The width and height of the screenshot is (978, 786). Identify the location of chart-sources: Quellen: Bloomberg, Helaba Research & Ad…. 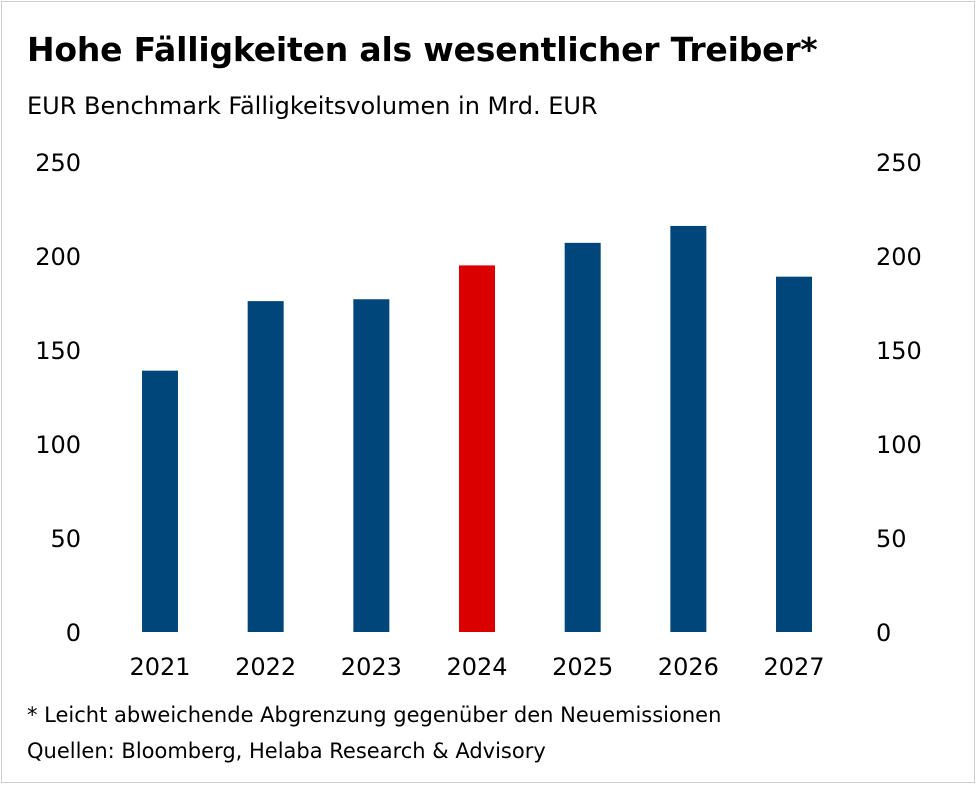
(286, 751).